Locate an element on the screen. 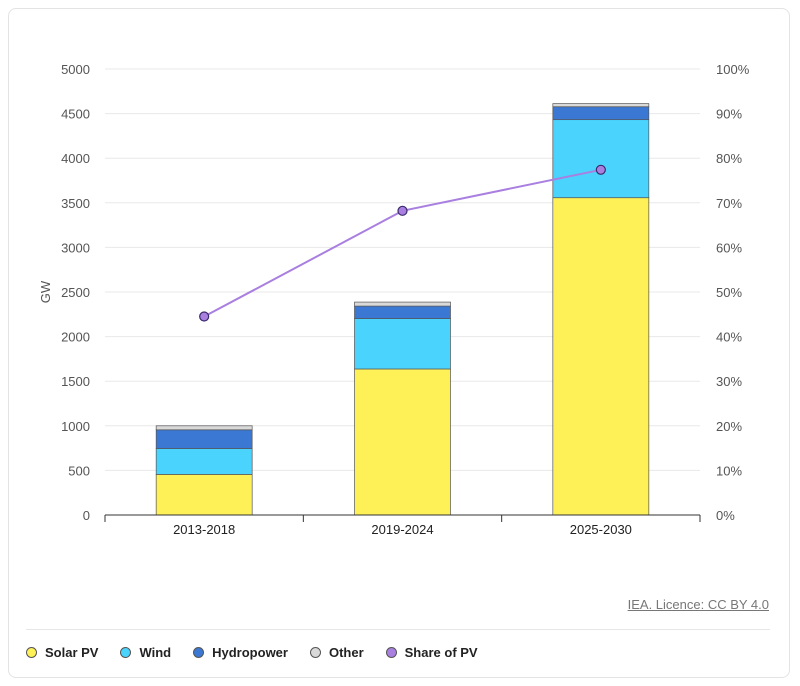 This screenshot has width=800, height=686. y2-tick-label: 80% is located at coordinates (729, 158).